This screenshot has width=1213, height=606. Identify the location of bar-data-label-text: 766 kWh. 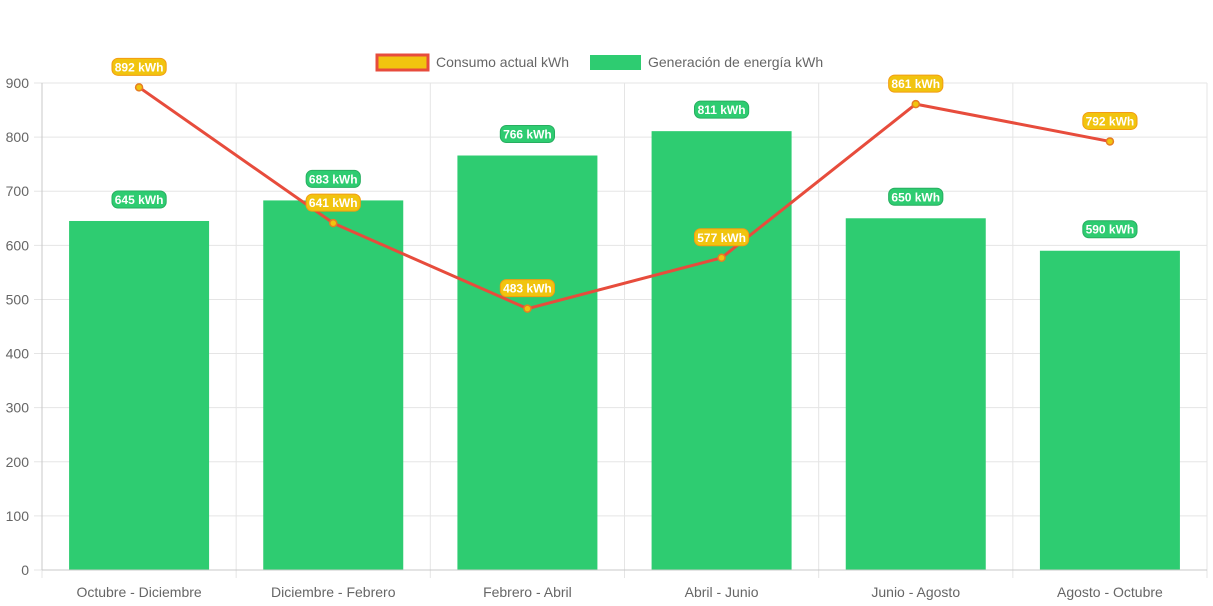
(527, 135).